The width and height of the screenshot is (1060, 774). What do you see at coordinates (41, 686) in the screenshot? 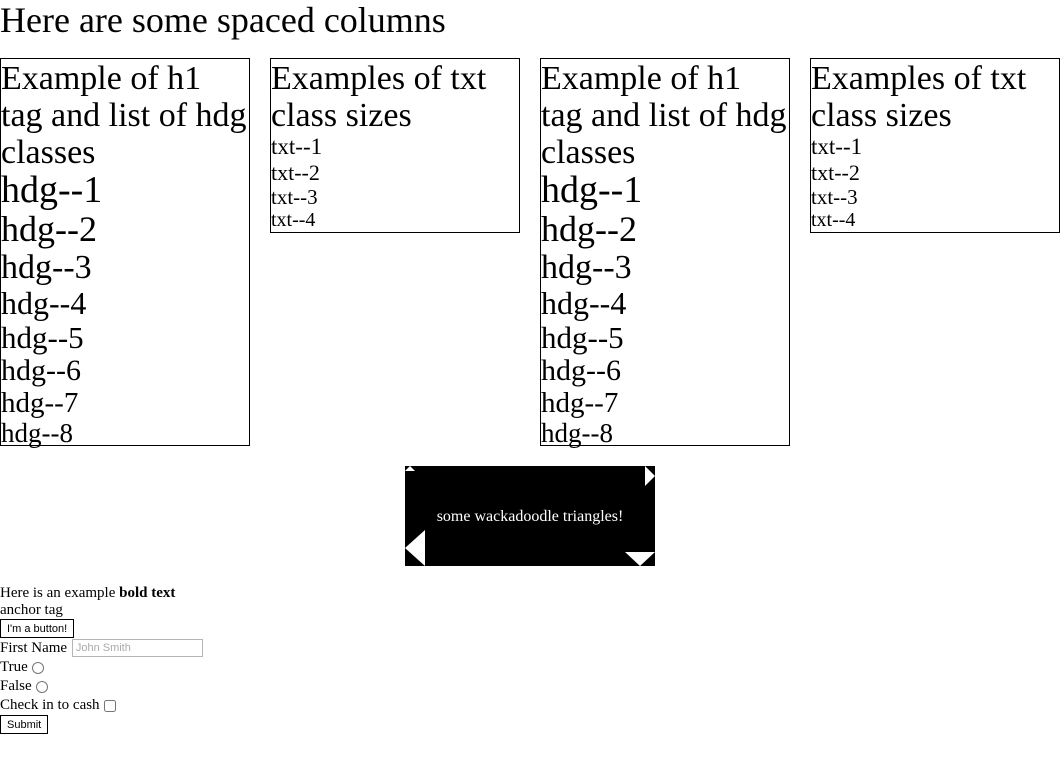
I see `false-radio` at bounding box center [41, 686].